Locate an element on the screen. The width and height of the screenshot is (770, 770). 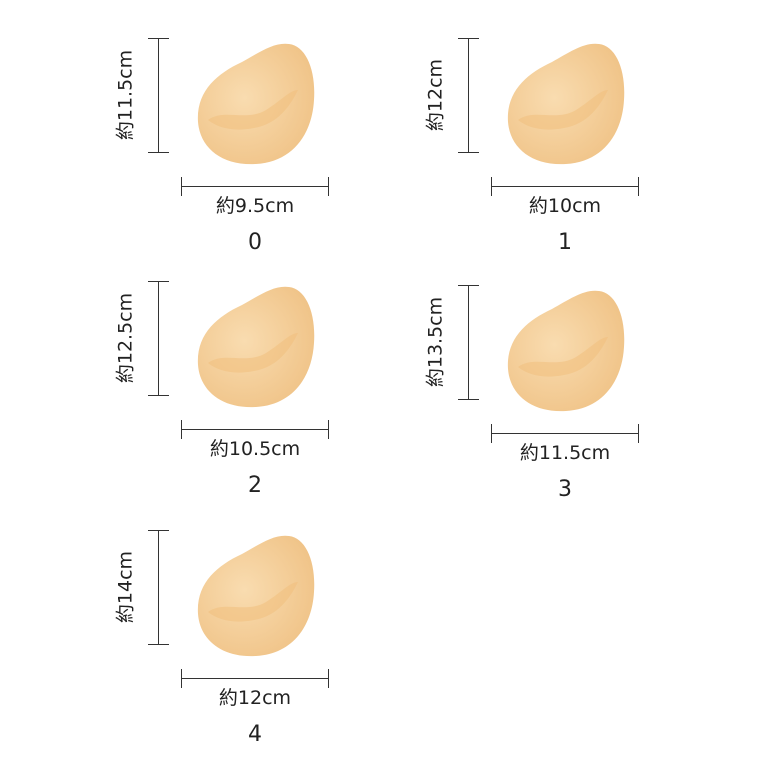
item-number: 3 is located at coordinates (565, 489).